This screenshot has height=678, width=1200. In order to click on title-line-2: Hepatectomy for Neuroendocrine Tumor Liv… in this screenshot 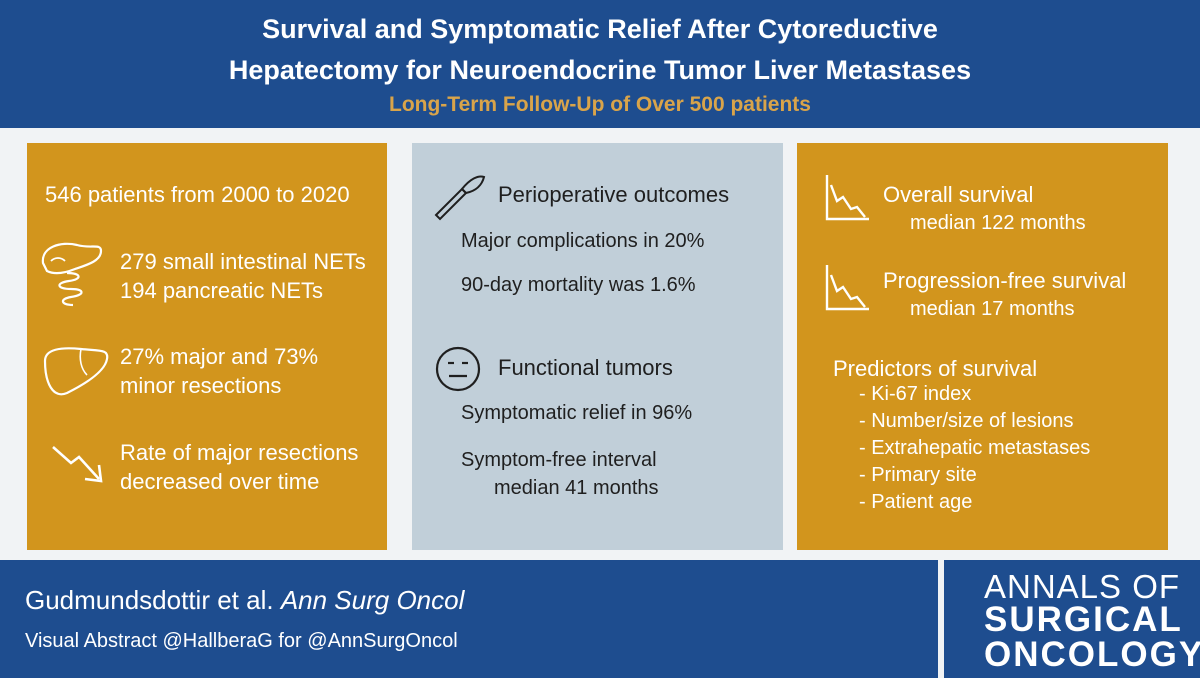, I will do `click(600, 70)`.